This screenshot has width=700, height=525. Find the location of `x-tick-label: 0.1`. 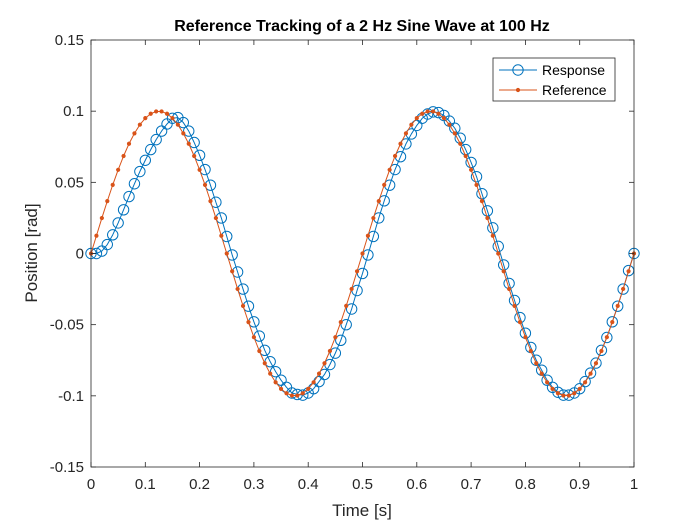

x-tick-label: 0.1 is located at coordinates (145, 484).